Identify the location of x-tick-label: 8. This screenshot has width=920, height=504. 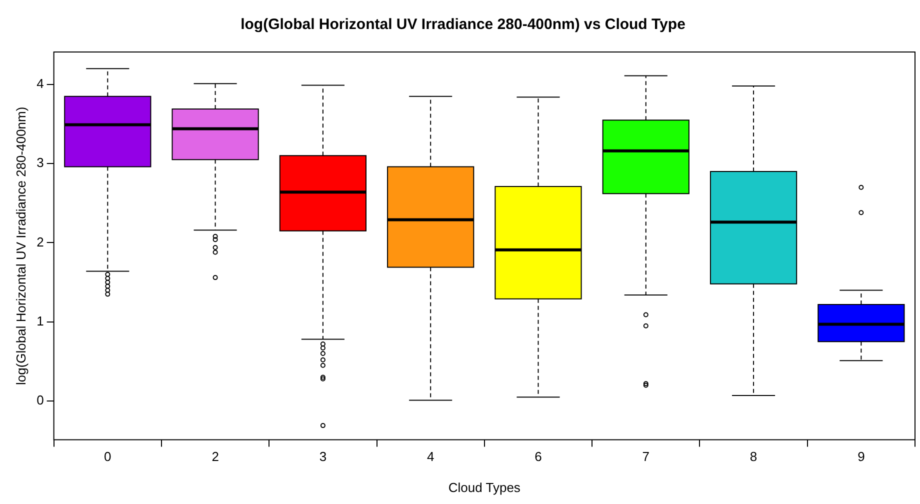
(754, 456).